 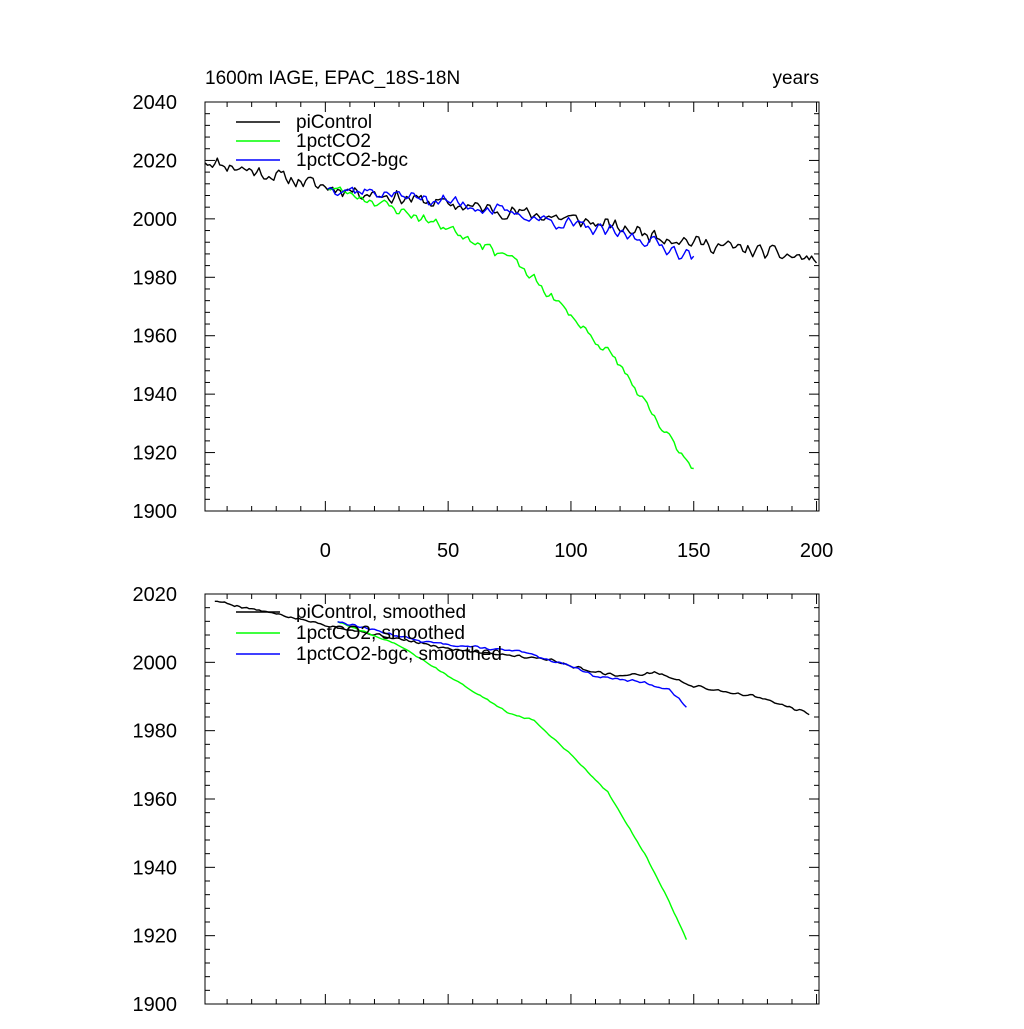 I want to click on x-tick-label: 100, so click(x=570, y=551).